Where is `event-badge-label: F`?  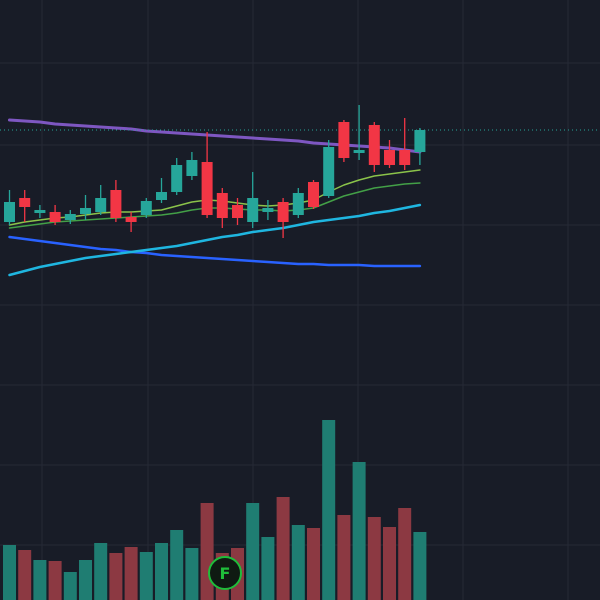 event-badge-label: F is located at coordinates (225, 573).